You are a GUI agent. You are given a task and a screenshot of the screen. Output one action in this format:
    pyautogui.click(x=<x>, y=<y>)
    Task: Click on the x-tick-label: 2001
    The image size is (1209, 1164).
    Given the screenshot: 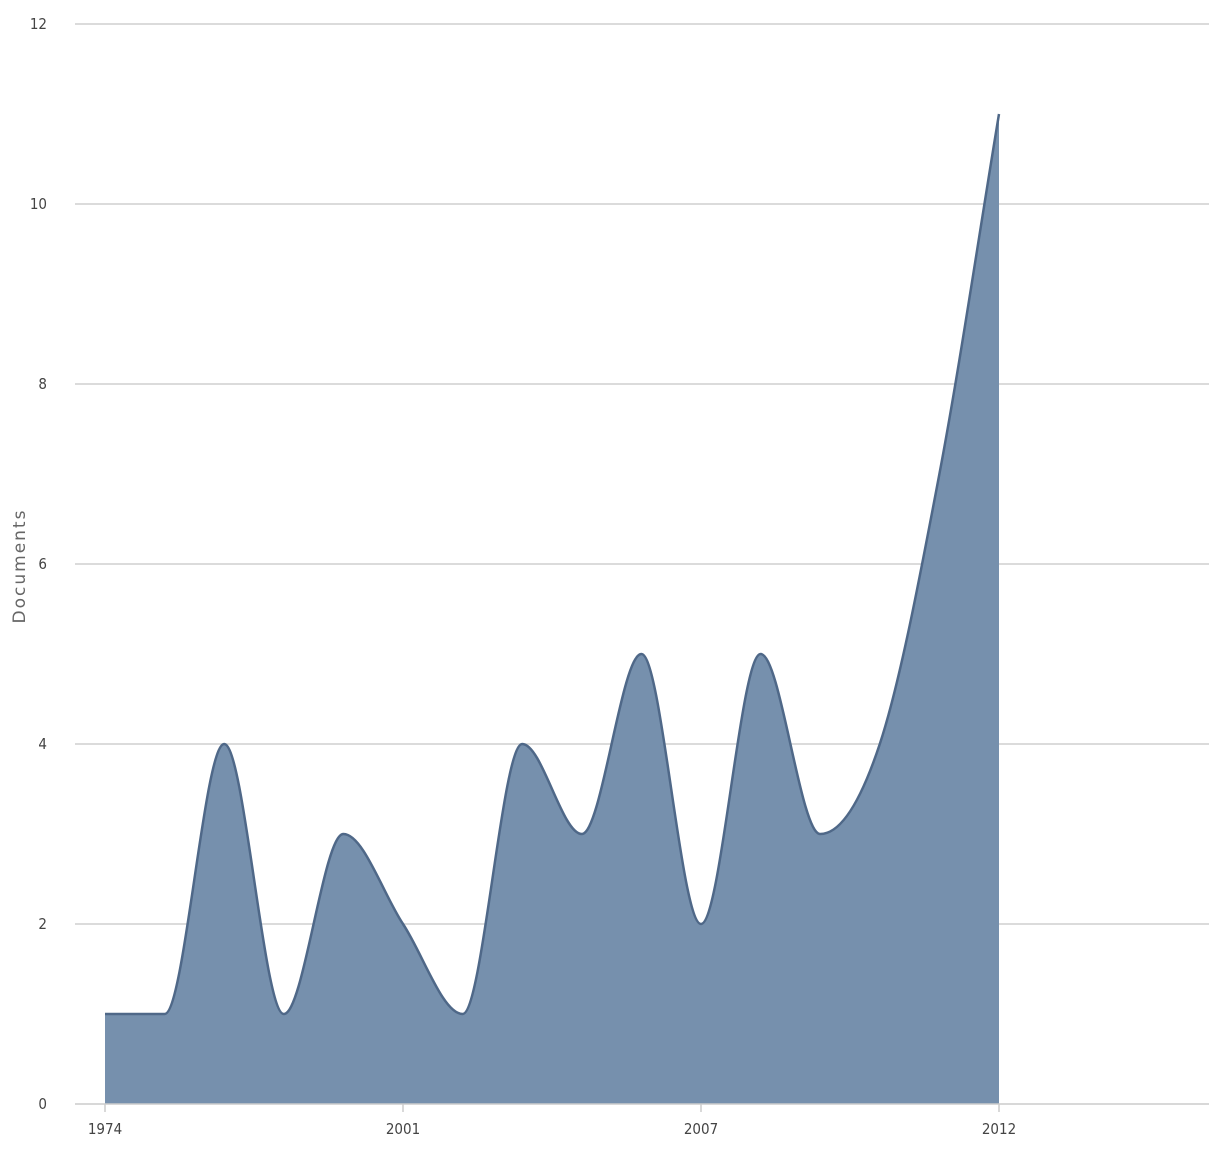 What is the action you would take?
    pyautogui.click(x=403, y=1129)
    